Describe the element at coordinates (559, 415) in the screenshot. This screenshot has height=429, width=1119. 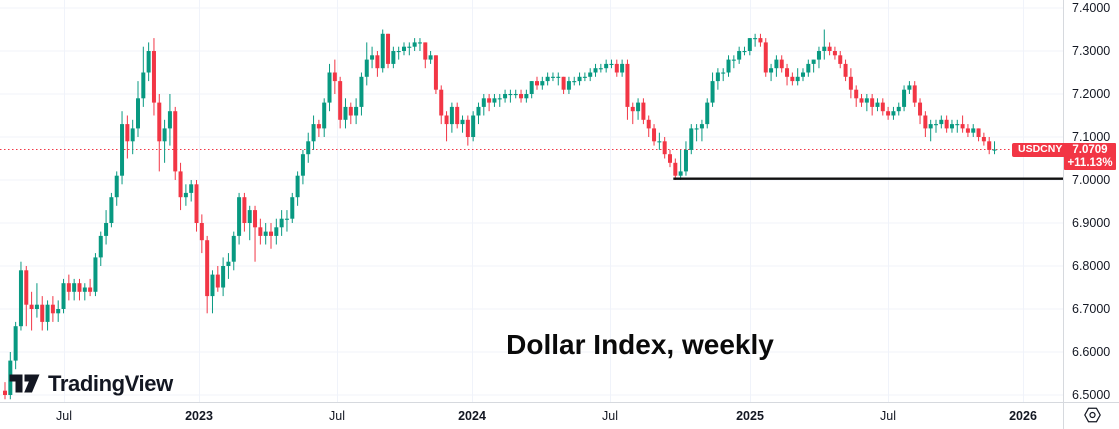
I see `time-axis: Jul 2023 Jul 2024 Jul 2025 Jul 2026` at that location.